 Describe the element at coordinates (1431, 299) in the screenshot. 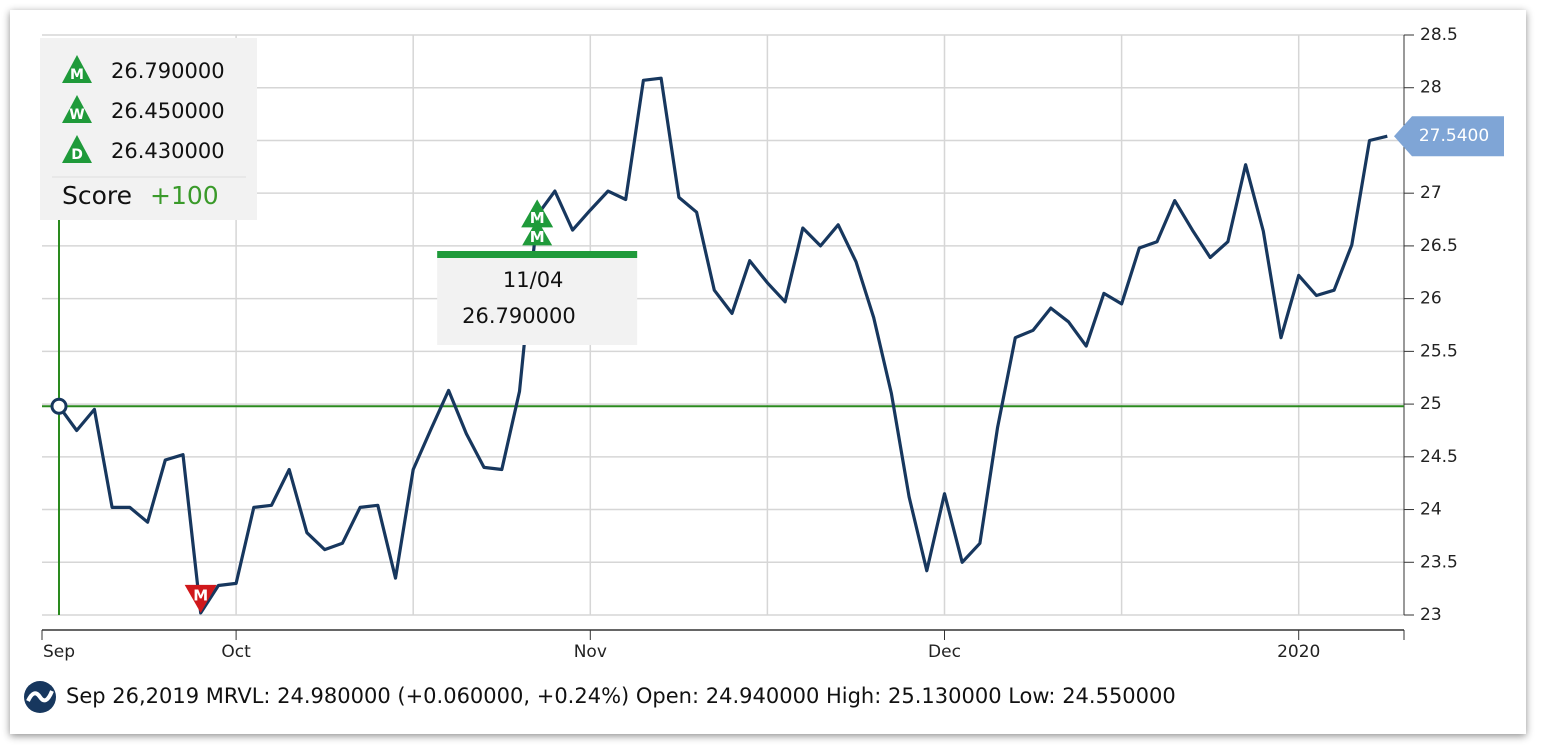

I see `y-tick-label: 26` at that location.